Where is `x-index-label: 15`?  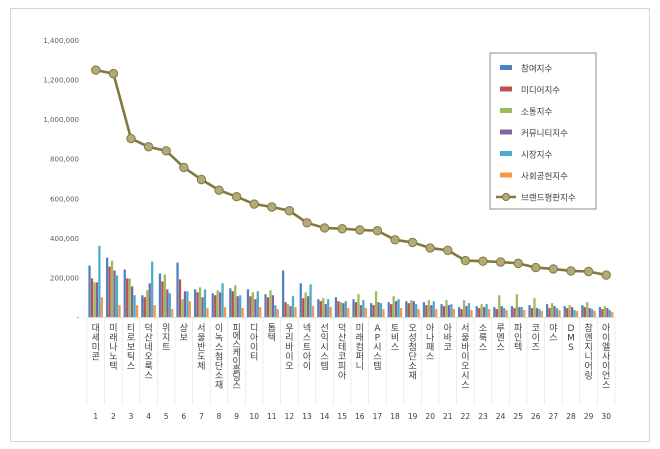 x-index-label: 15 is located at coordinates (342, 416).